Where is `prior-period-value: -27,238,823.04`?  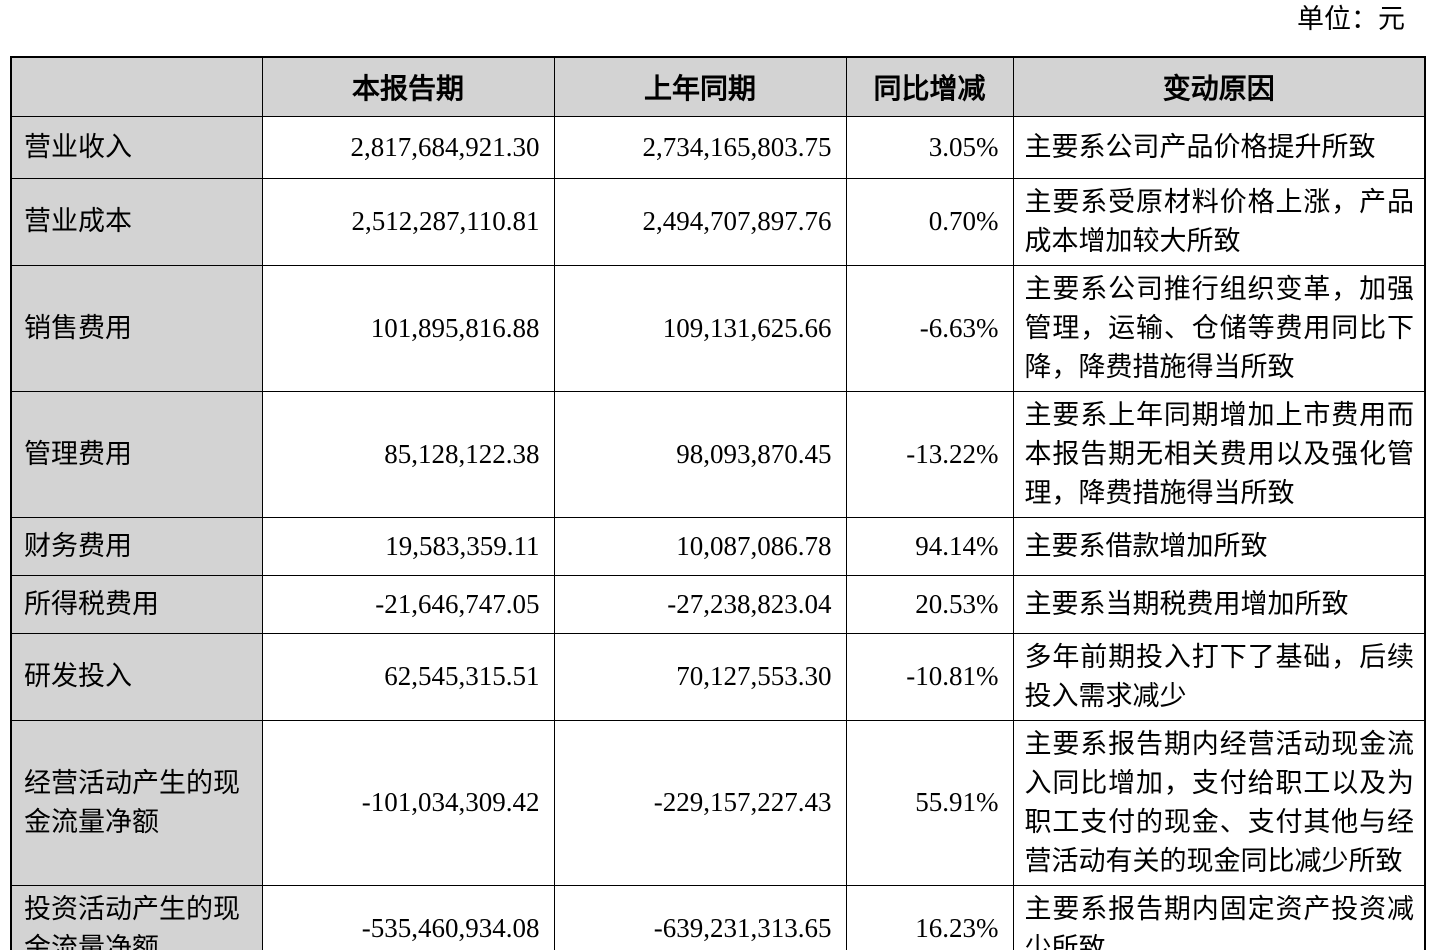 prior-period-value: -27,238,823.04 is located at coordinates (700, 604).